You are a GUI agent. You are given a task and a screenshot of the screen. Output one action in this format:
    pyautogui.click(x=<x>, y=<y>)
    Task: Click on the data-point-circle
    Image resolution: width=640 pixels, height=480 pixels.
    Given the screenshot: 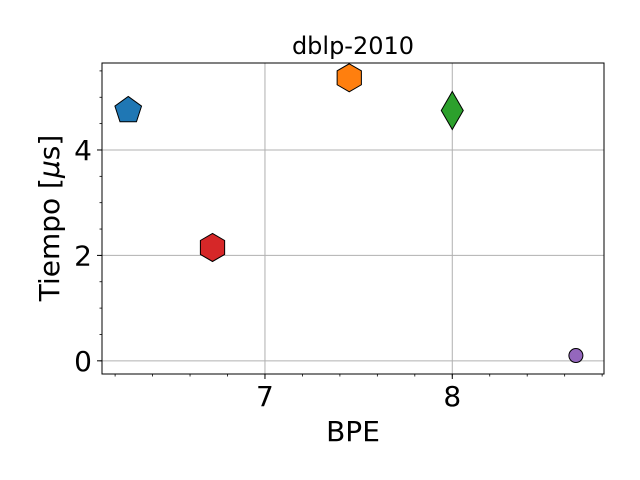 What is the action you would take?
    pyautogui.click(x=576, y=356)
    